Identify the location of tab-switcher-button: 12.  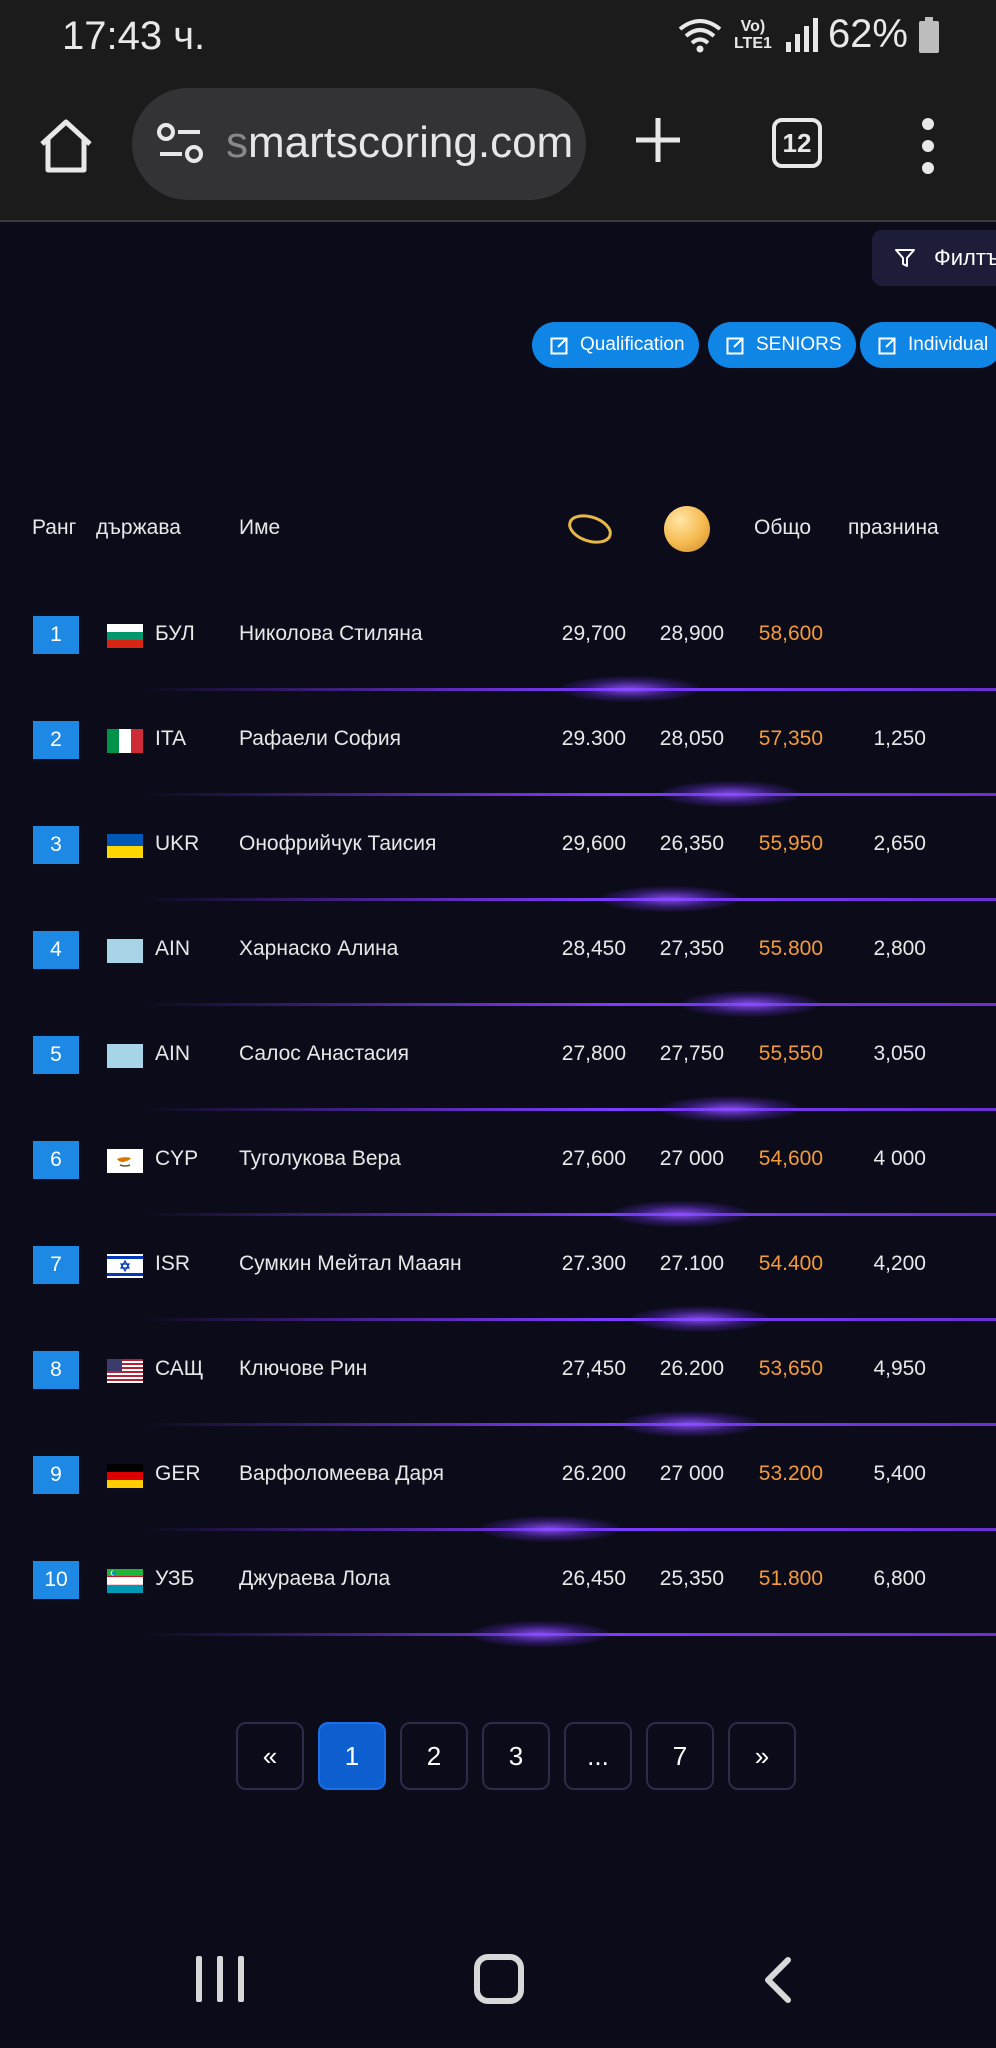
(797, 143).